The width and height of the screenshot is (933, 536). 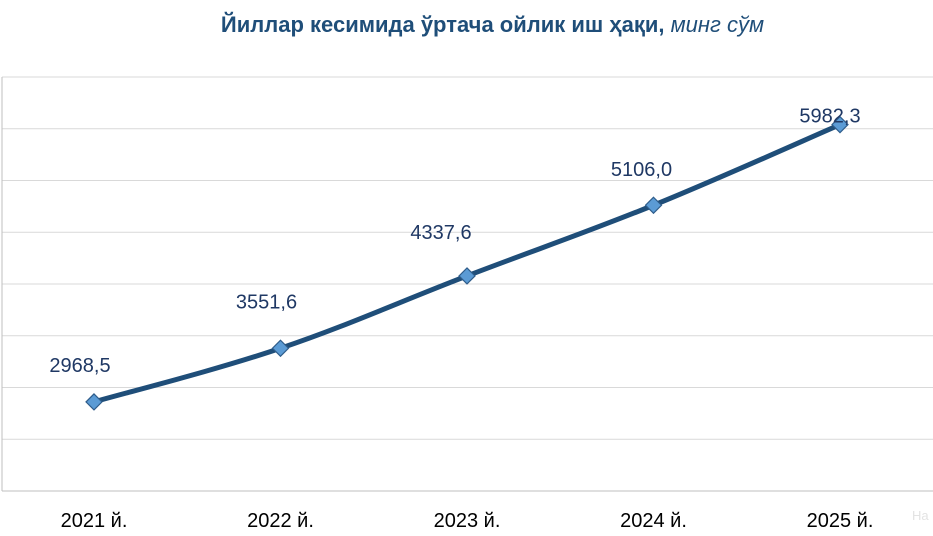 I want to click on x-tick-labels: 2021 й. 2022 й. 2023 й. 2024 й. 2025 й., so click(x=467, y=521).